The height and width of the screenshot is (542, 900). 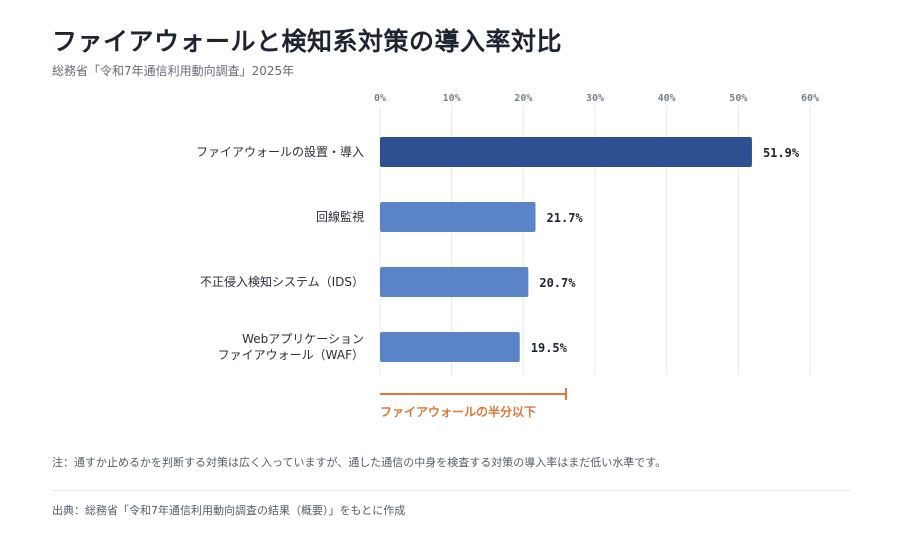 What do you see at coordinates (738, 98) in the screenshot?
I see `x-tick-label: 50%` at bounding box center [738, 98].